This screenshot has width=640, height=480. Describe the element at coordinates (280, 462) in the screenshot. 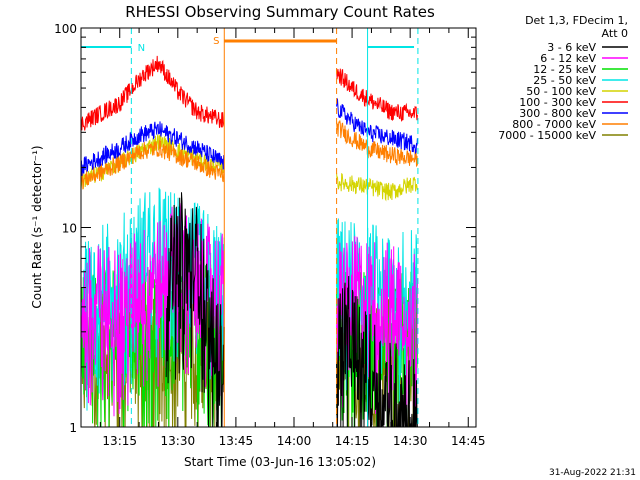

I see `x-axis-label: Start Time (03-Jun-16 13:05:02)` at that location.